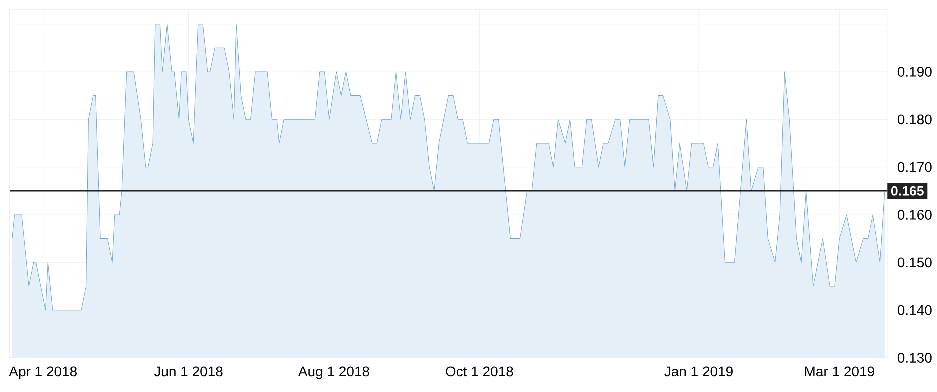 The image size is (937, 392). I want to click on x-tick-label: Aug 1 2018, so click(334, 373).